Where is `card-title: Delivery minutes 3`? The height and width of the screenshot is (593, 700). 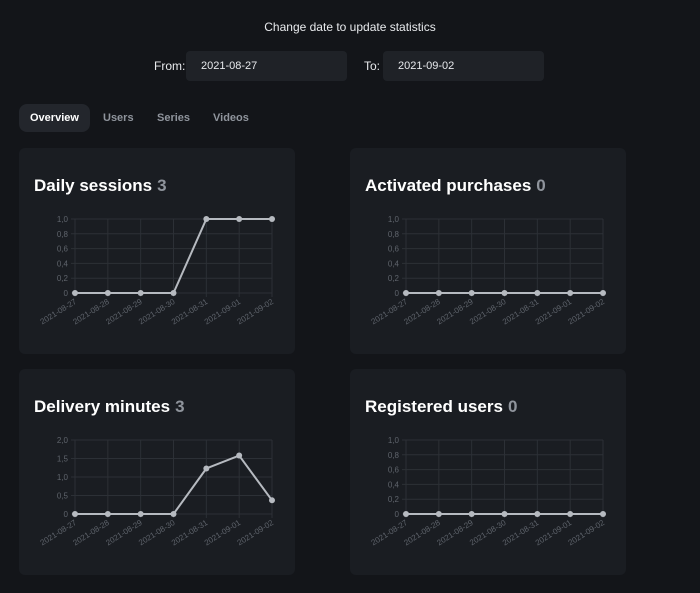
card-title: Delivery minutes 3 is located at coordinates (109, 407).